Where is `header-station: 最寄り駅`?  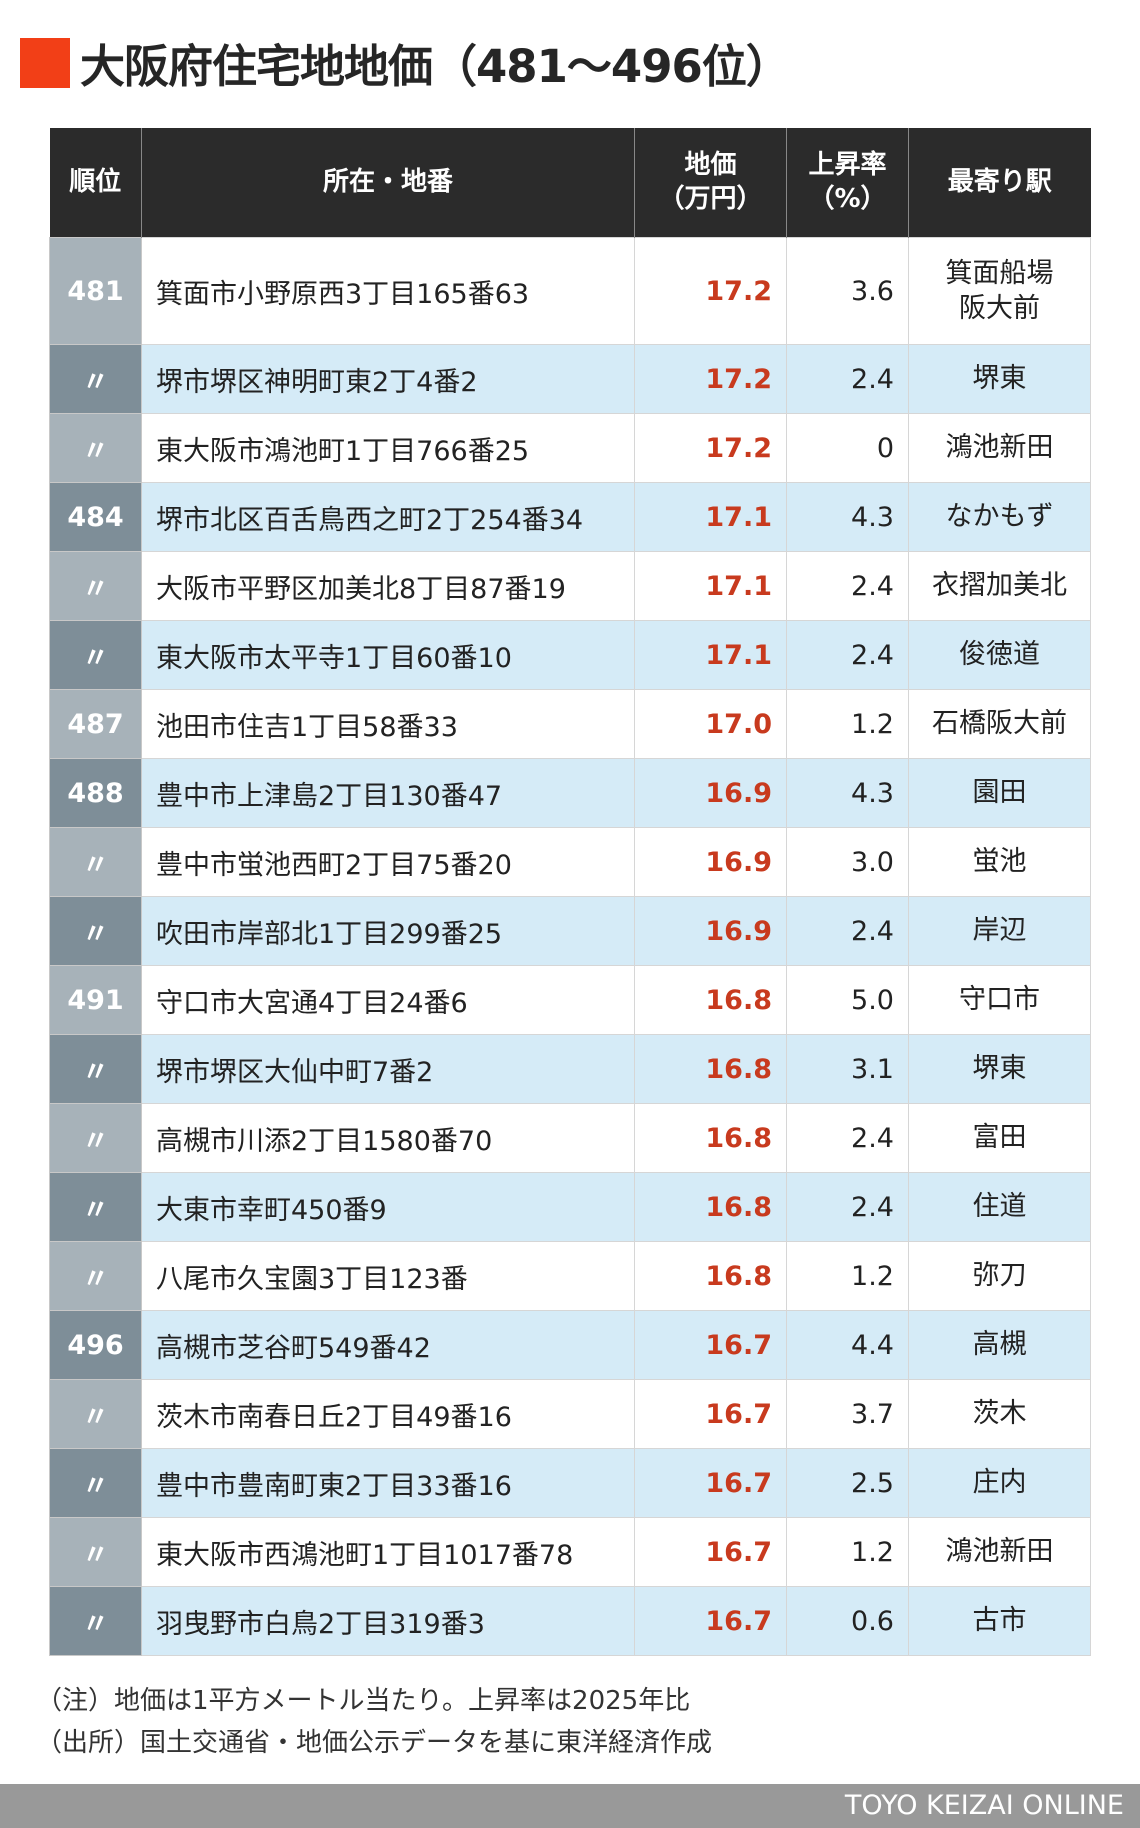
header-station: 最寄り駅 is located at coordinates (999, 183).